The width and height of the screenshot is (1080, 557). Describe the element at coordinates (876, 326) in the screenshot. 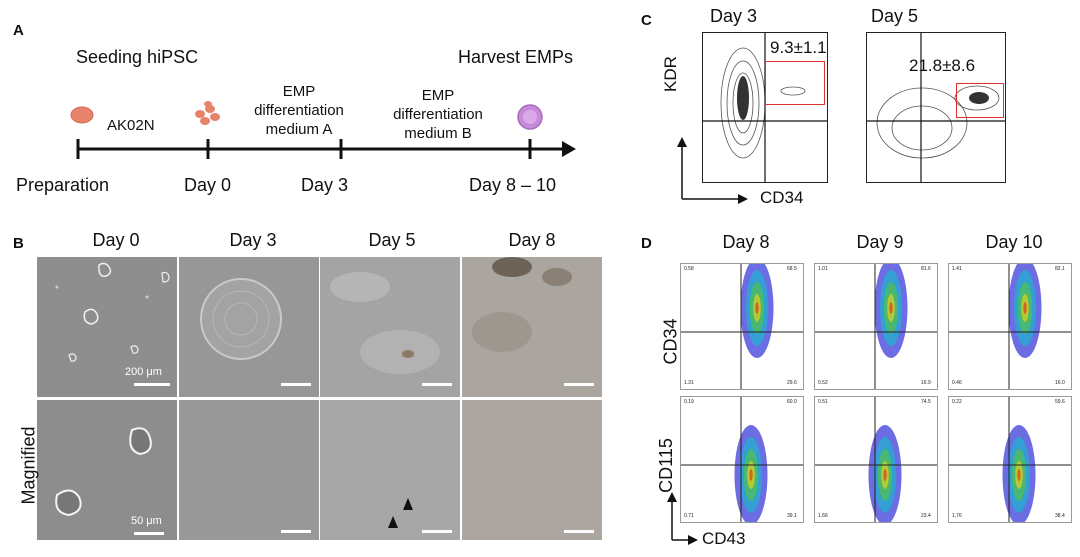

I see `flow-density-plot-cd34-2: 1.01 81.6 0.52 16.9` at that location.